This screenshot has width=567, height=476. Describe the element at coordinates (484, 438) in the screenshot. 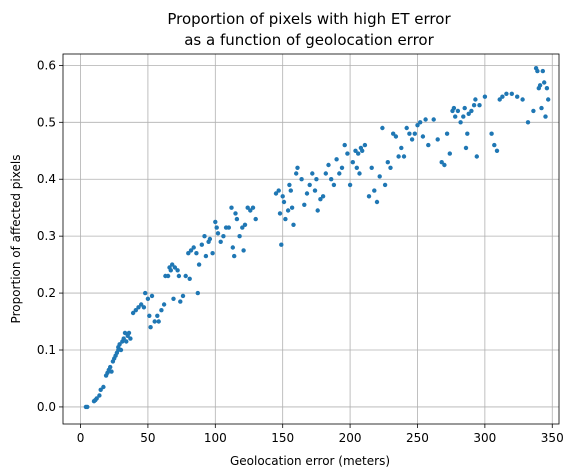

I see `x-tick-label: 300` at that location.